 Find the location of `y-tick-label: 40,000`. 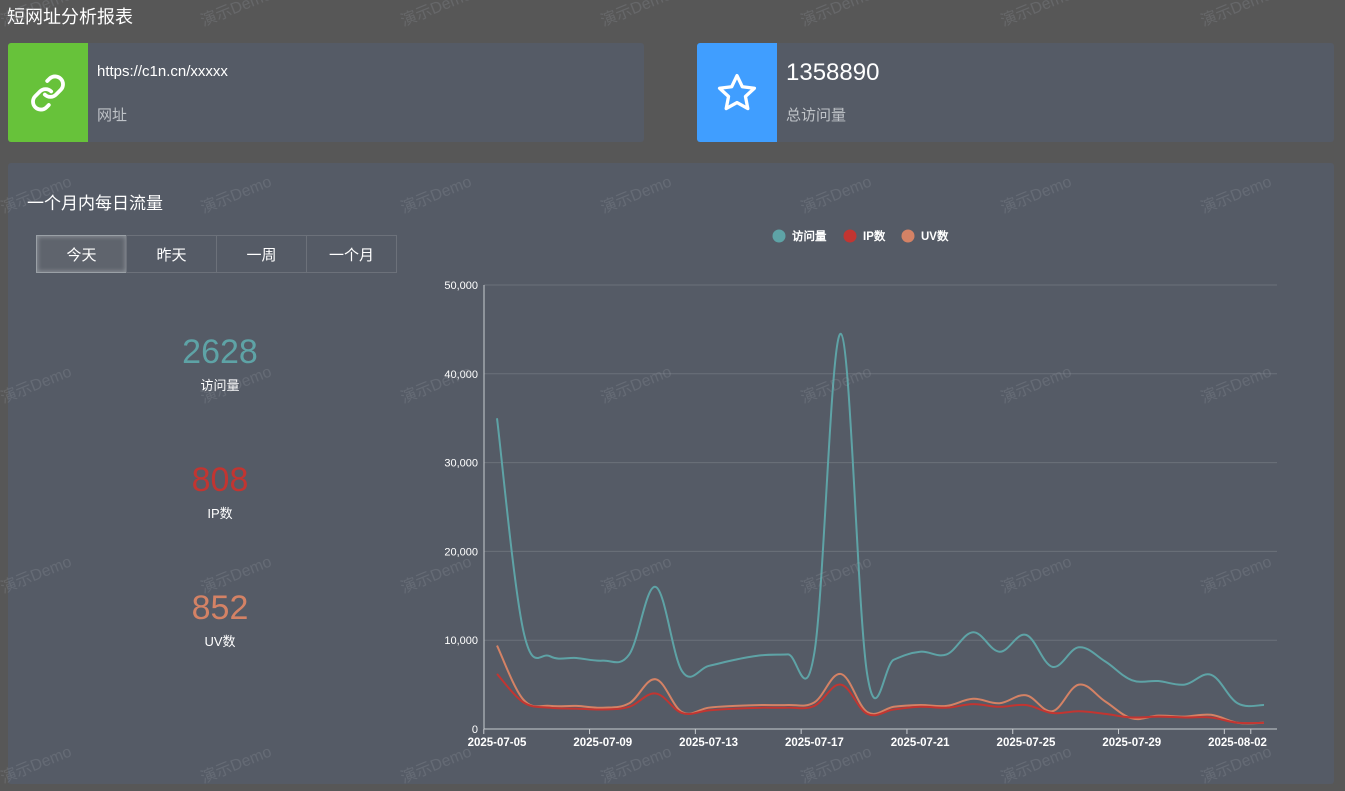

y-tick-label: 40,000 is located at coordinates (461, 375).